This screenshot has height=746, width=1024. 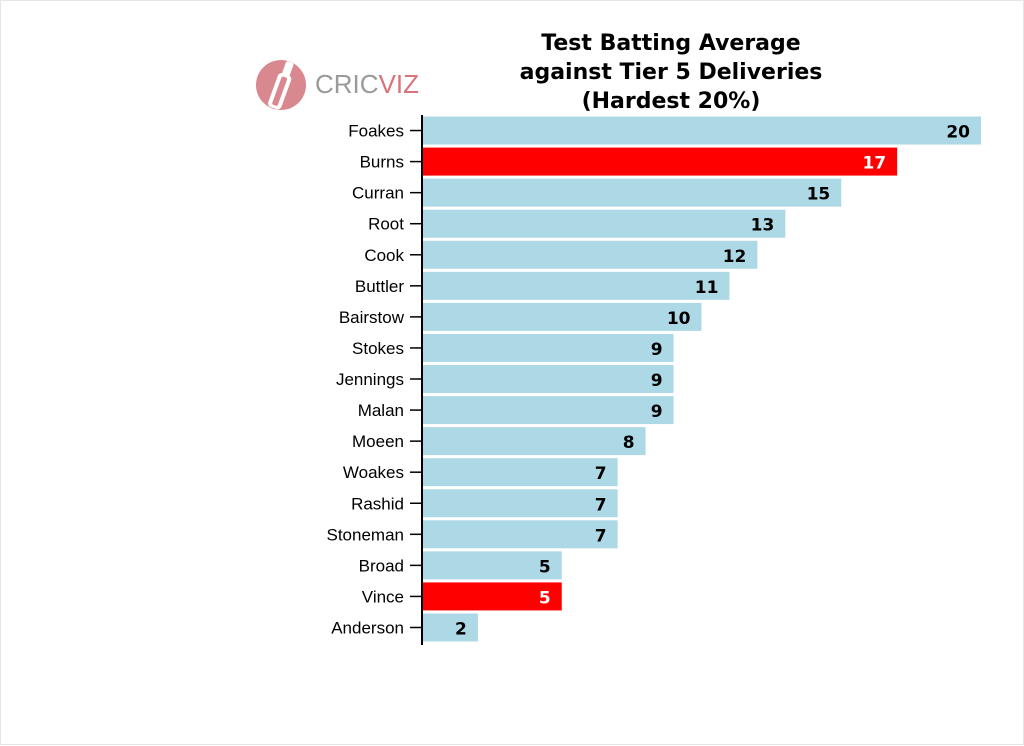 I want to click on y-tick-label: Burns, so click(x=382, y=162).